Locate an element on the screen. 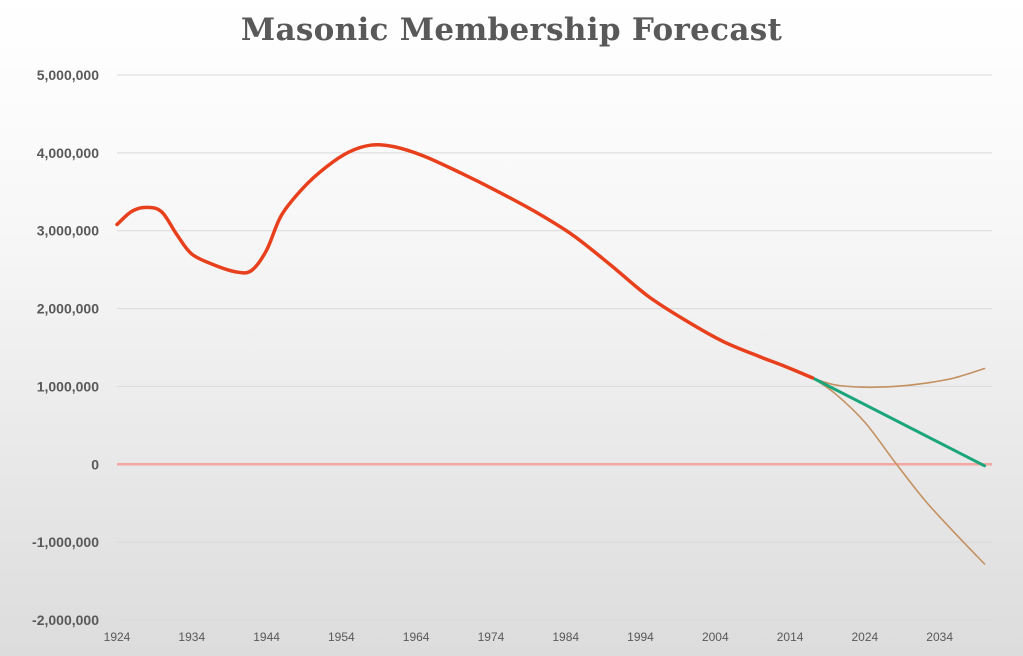 This screenshot has height=656, width=1023. x-tick-label: 1994 is located at coordinates (640, 637).